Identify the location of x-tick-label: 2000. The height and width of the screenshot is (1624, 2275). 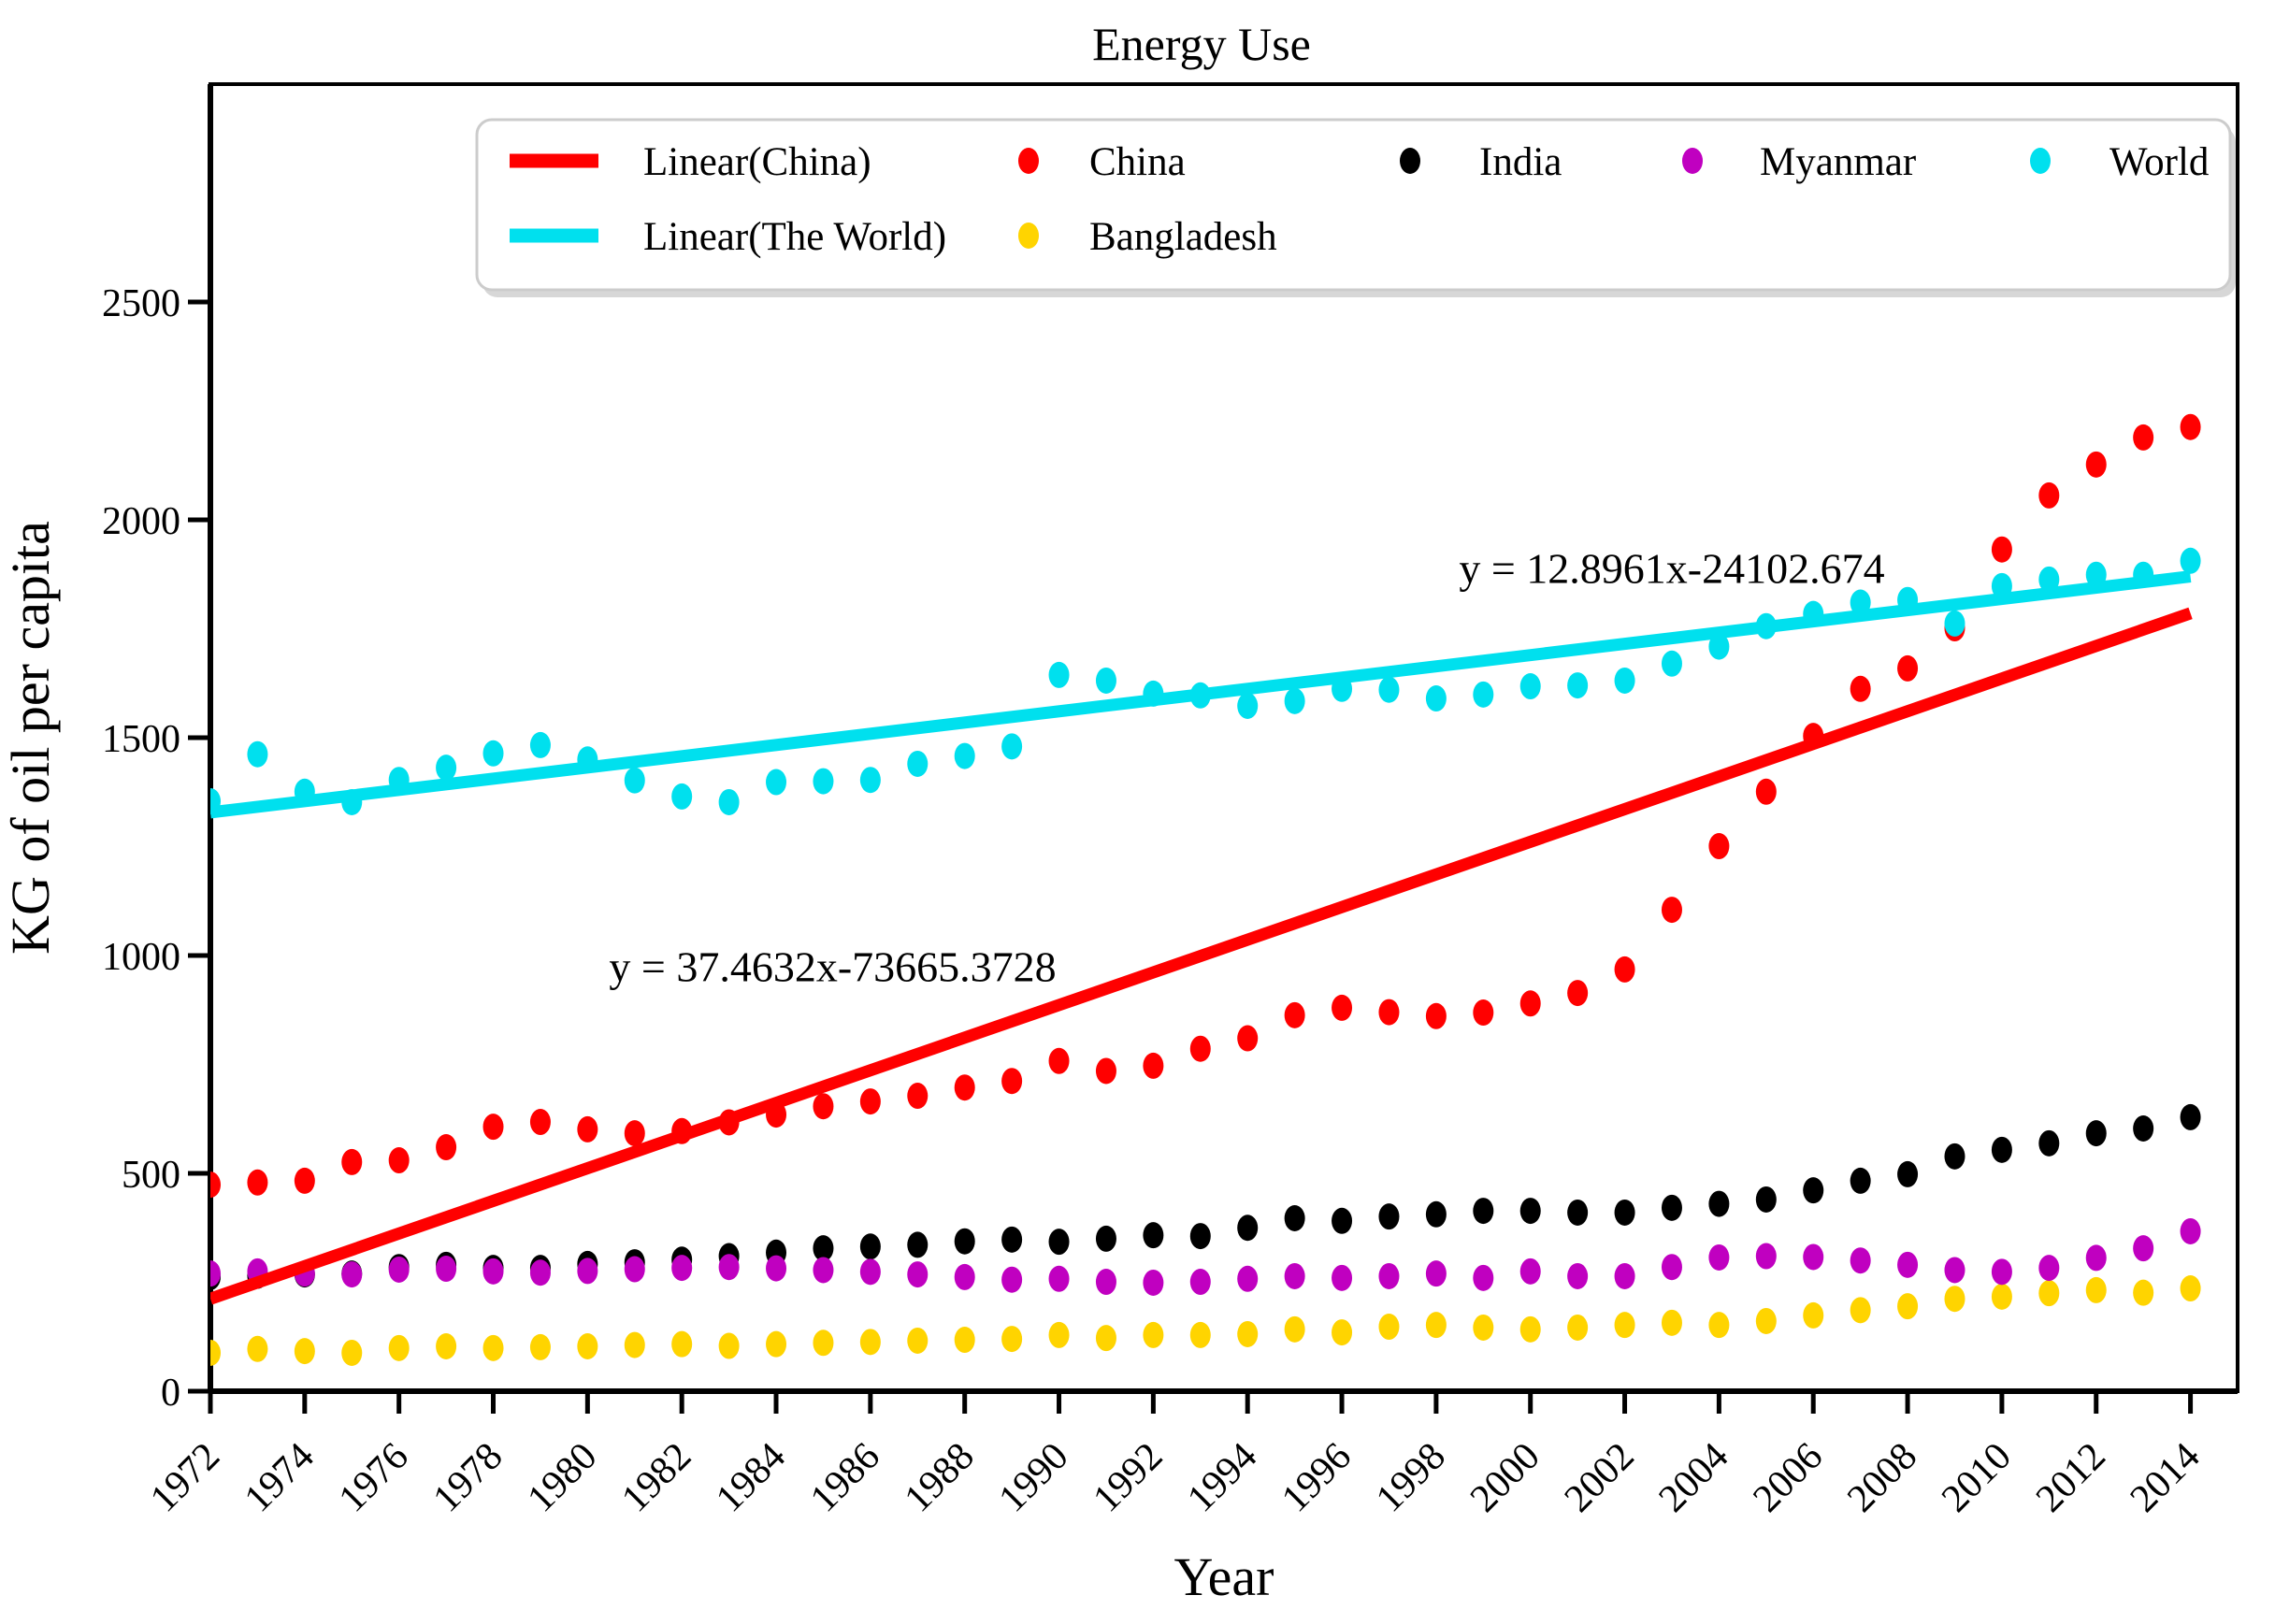
(1505, 1478).